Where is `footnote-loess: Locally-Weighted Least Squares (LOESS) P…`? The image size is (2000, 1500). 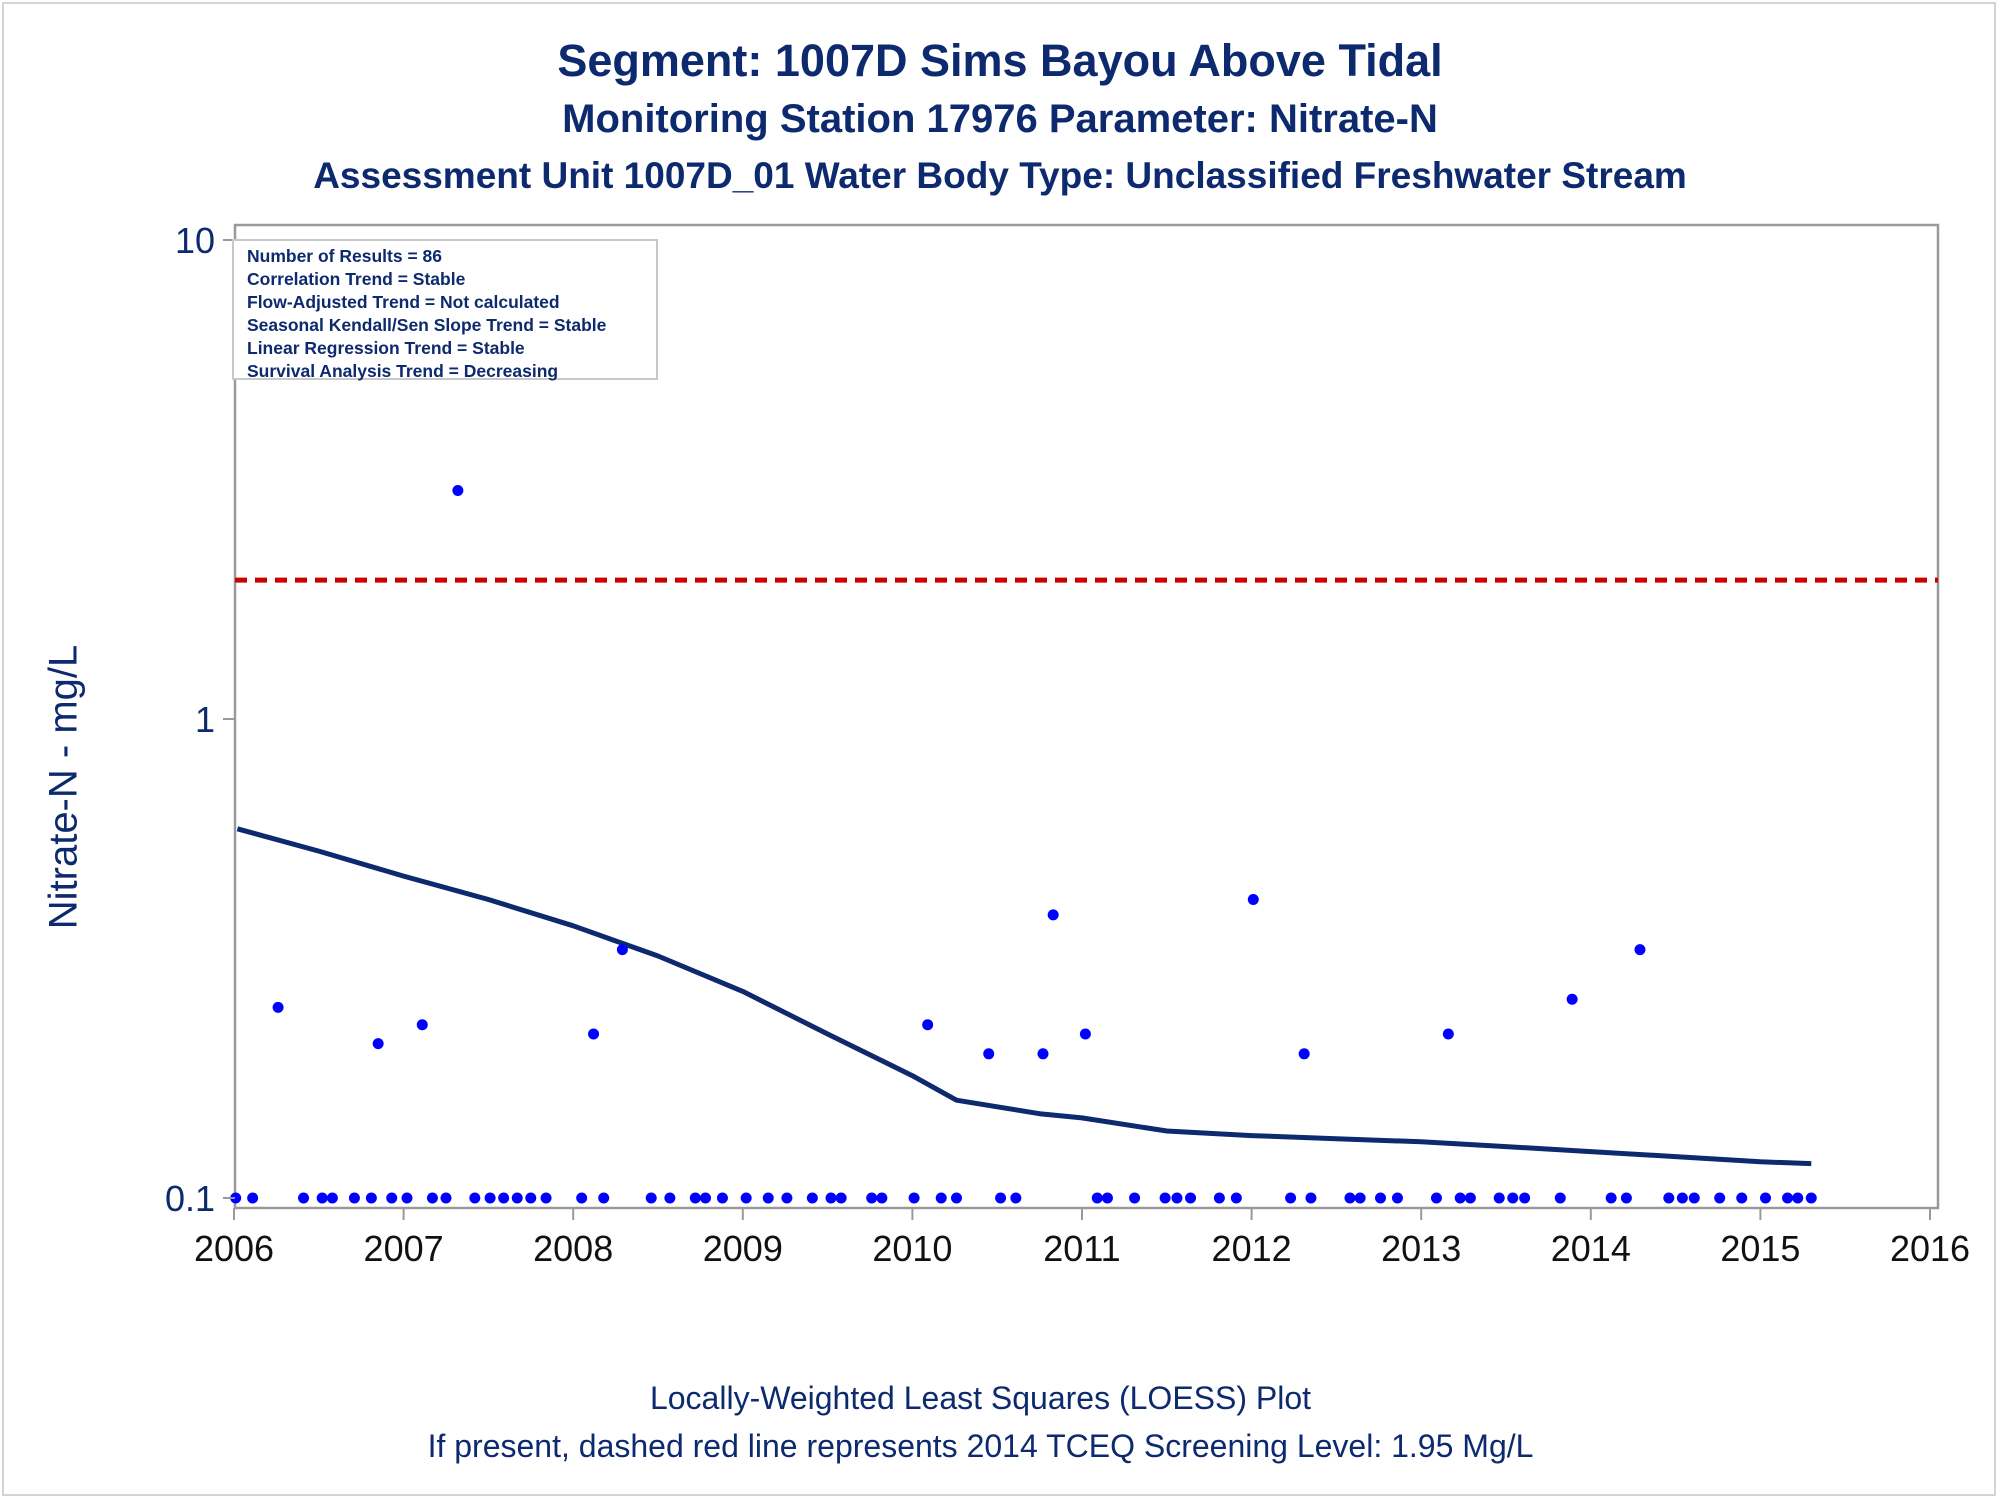 footnote-loess: Locally-Weighted Least Squares (LOESS) P… is located at coordinates (980, 1398).